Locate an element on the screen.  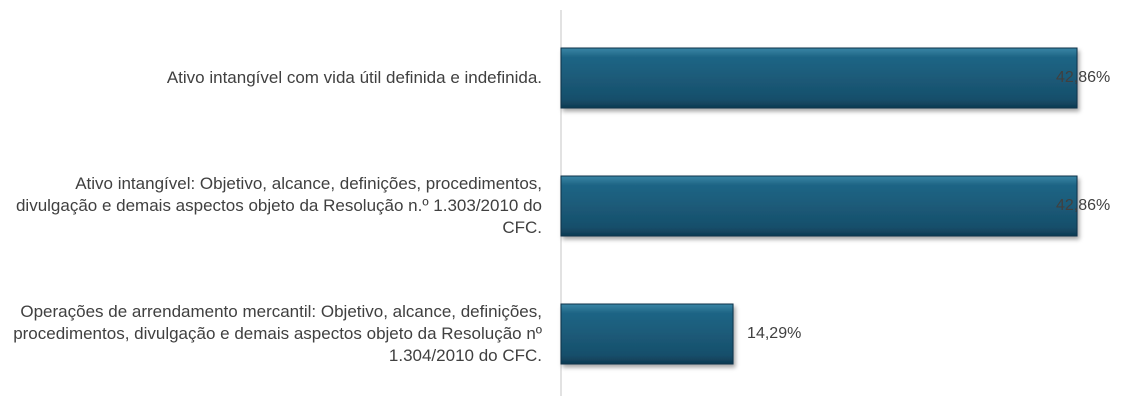
data-label: 14,29% is located at coordinates (774, 333).